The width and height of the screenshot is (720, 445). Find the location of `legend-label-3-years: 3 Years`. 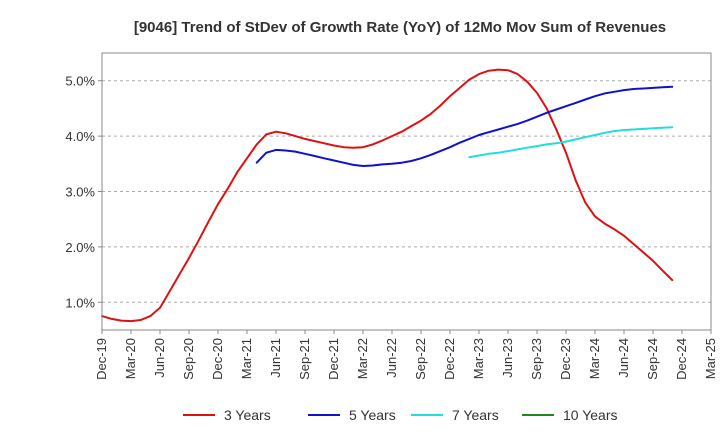

legend-label-3-years: 3 Years is located at coordinates (247, 415).